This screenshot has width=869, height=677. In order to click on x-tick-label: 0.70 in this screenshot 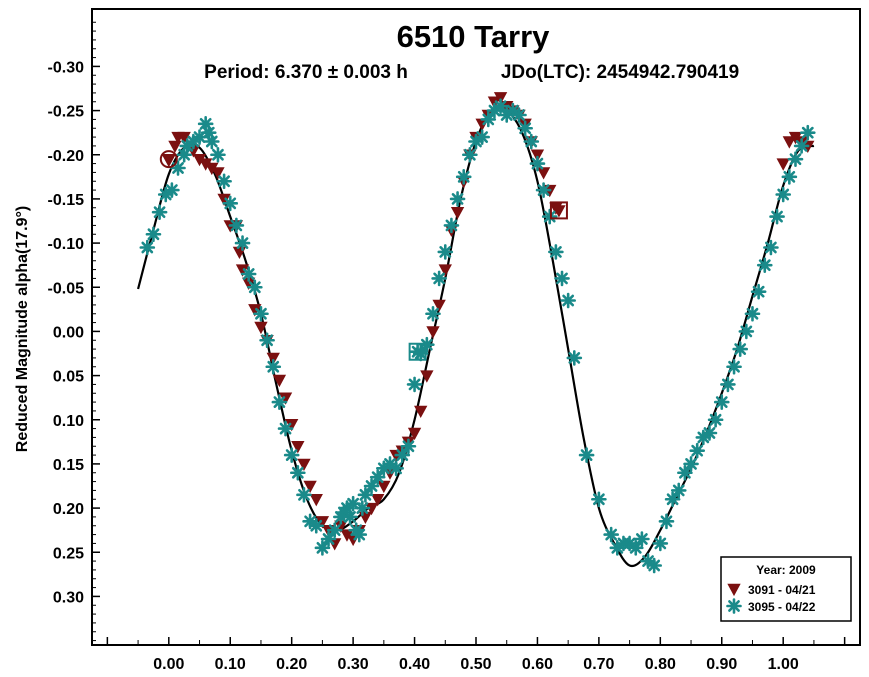, I will do `click(598, 664)`.